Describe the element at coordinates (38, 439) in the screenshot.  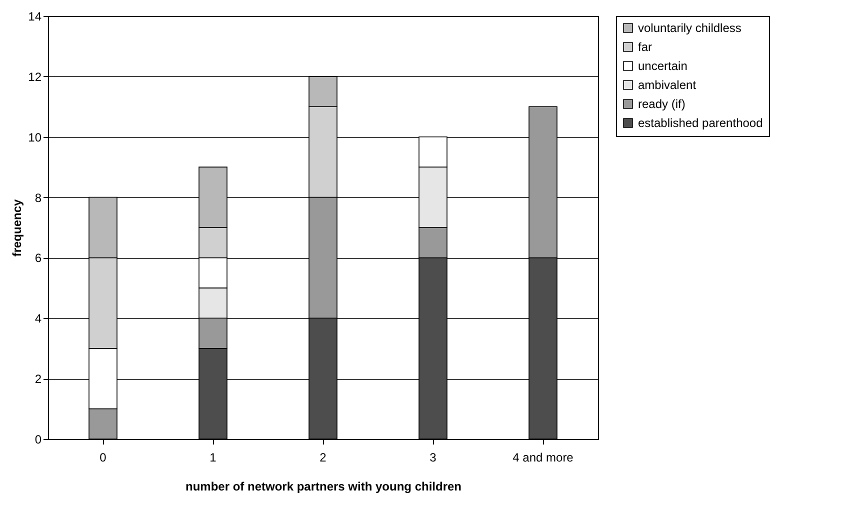
I see `y-tick-label: 0` at that location.